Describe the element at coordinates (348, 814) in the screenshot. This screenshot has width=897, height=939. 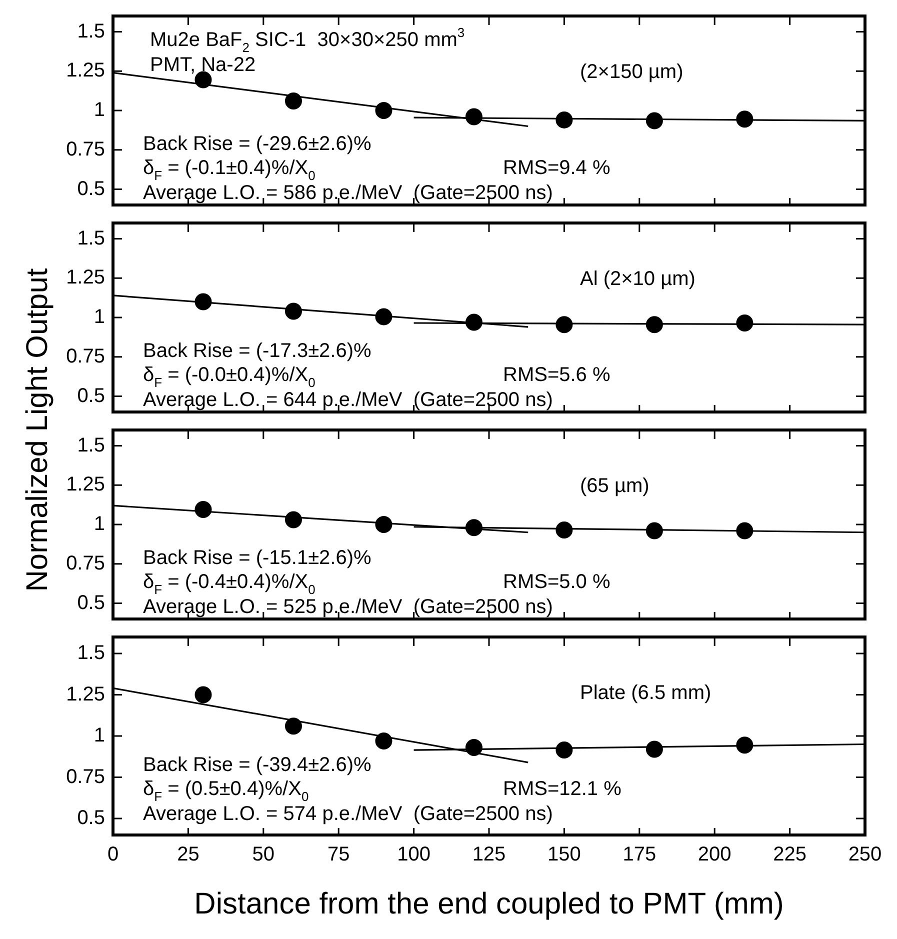
I see `annotation: Average L.O. = 574 p.e./MeV (Gate=2500 ns)` at that location.